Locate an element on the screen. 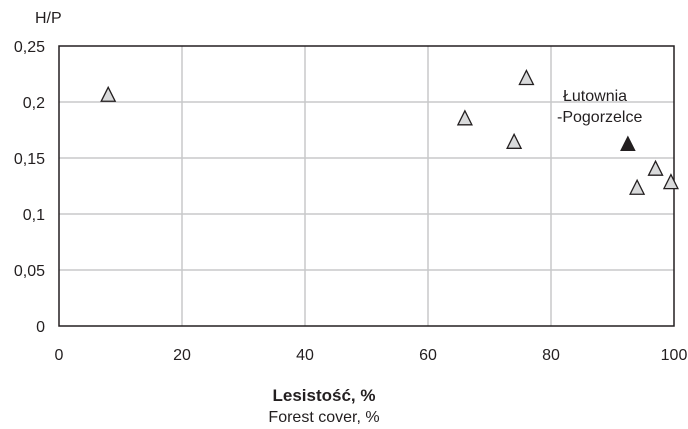 This screenshot has width=688, height=429. x-tick-label: 0 is located at coordinates (59, 355).